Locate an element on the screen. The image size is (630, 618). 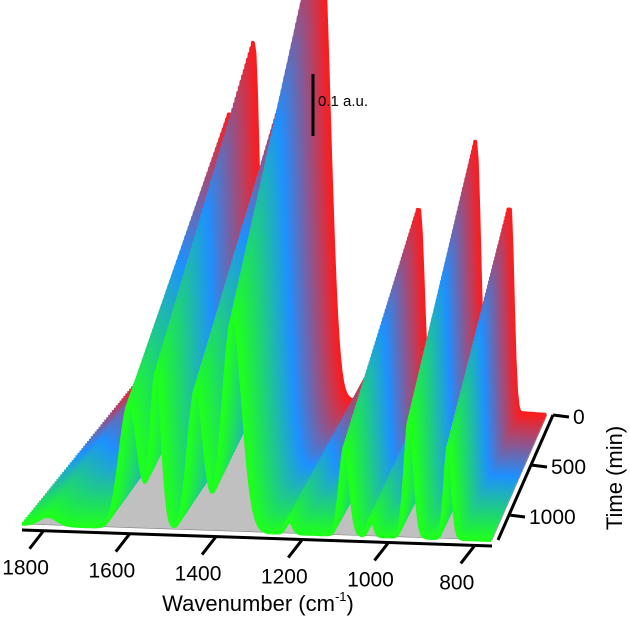
time-axis-ticks: 0 500 1000 is located at coordinates (547, 467).